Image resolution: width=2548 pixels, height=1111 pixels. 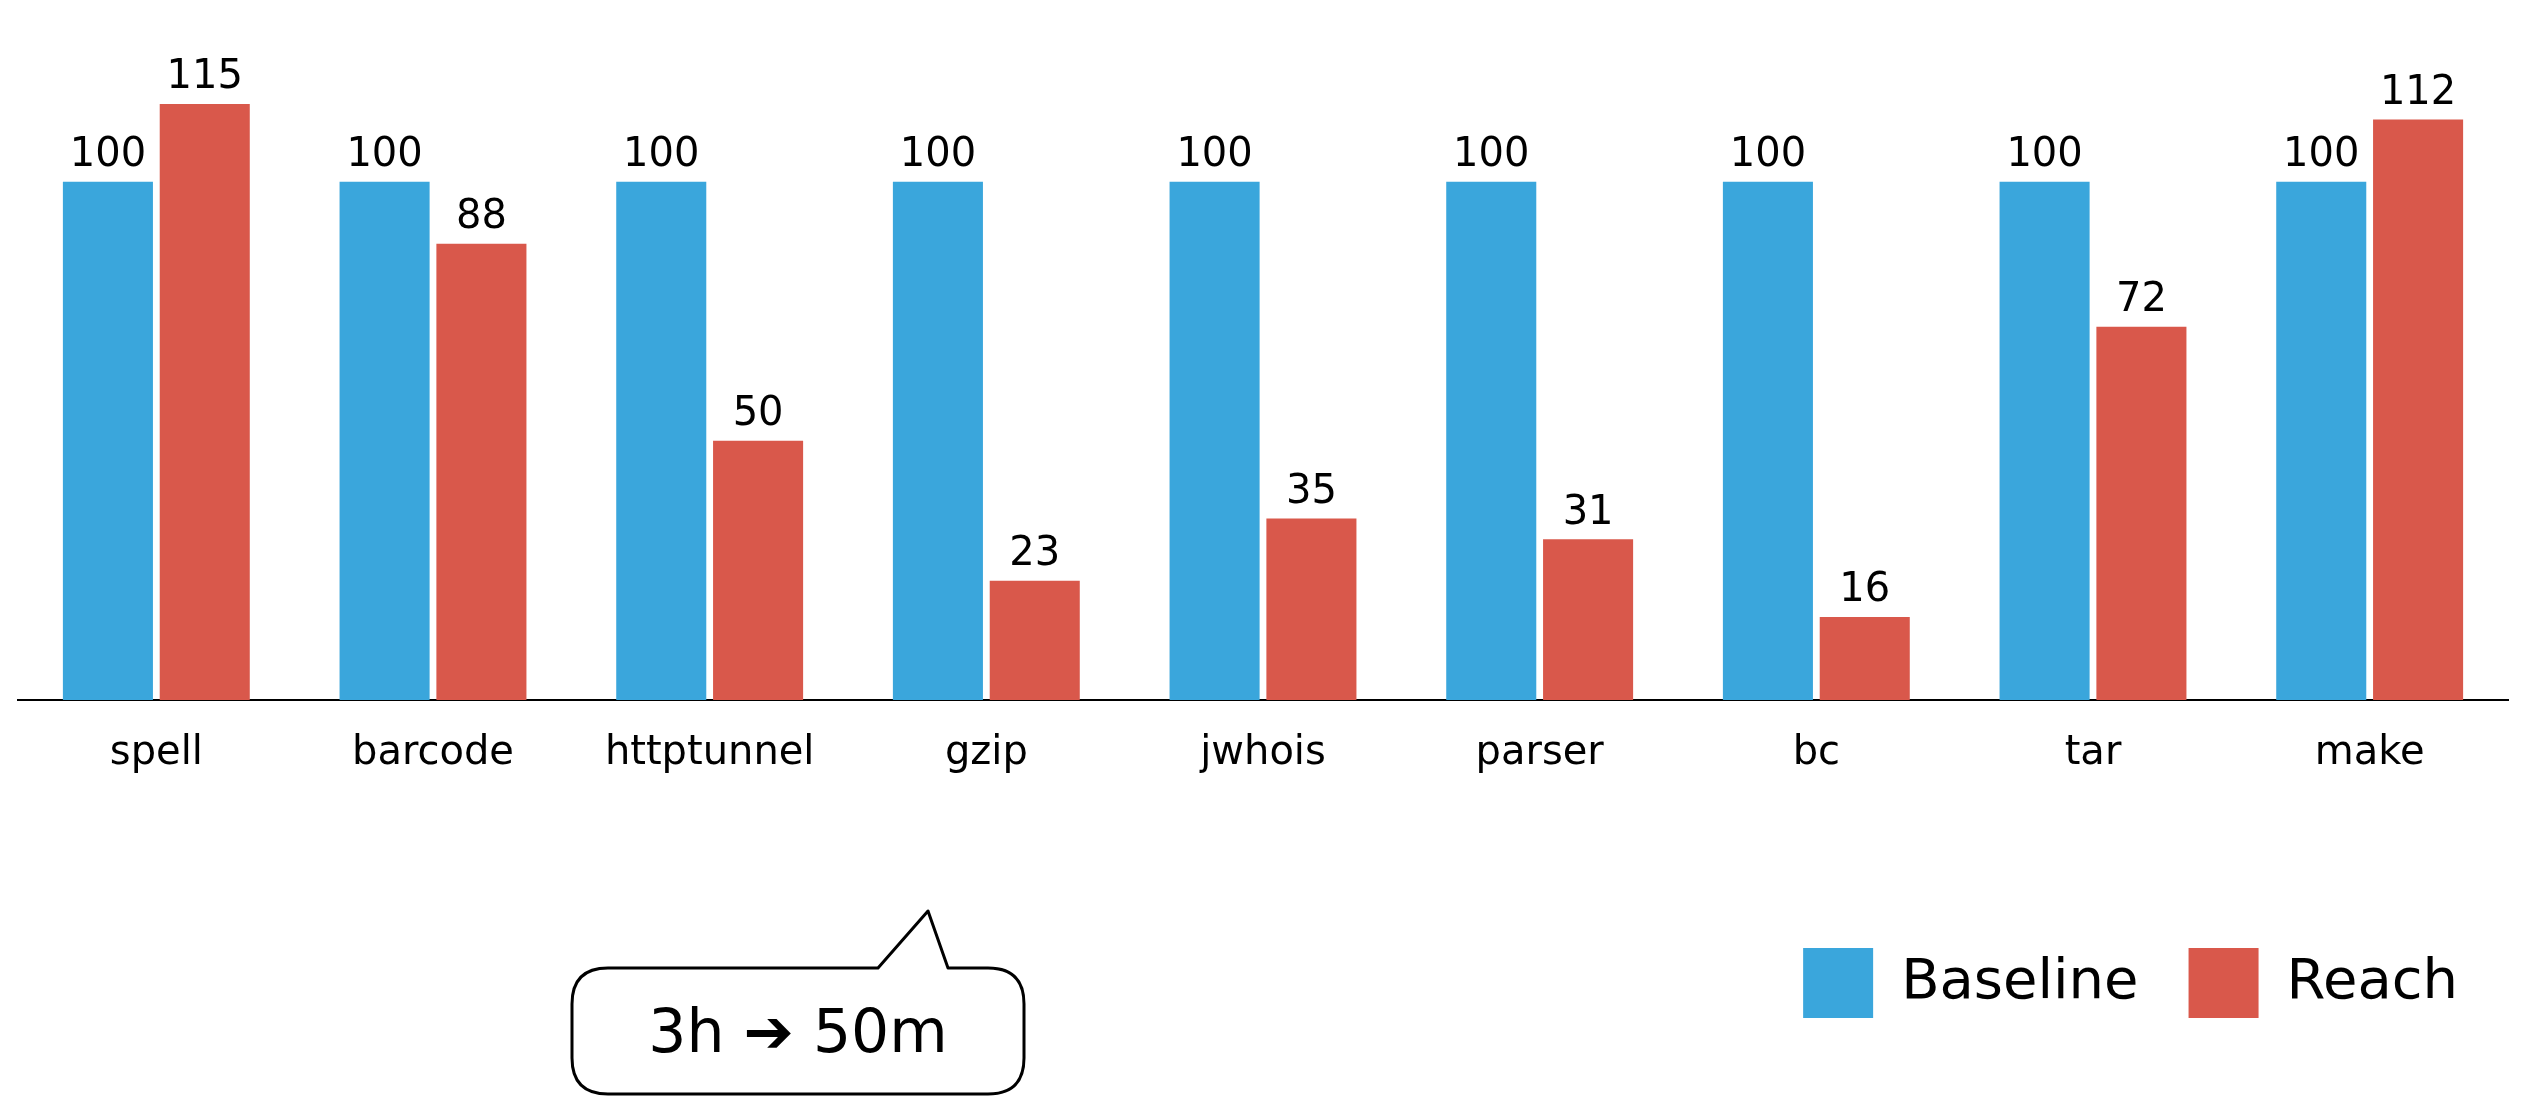 I want to click on x-tick-label: parser, so click(x=1540, y=750).